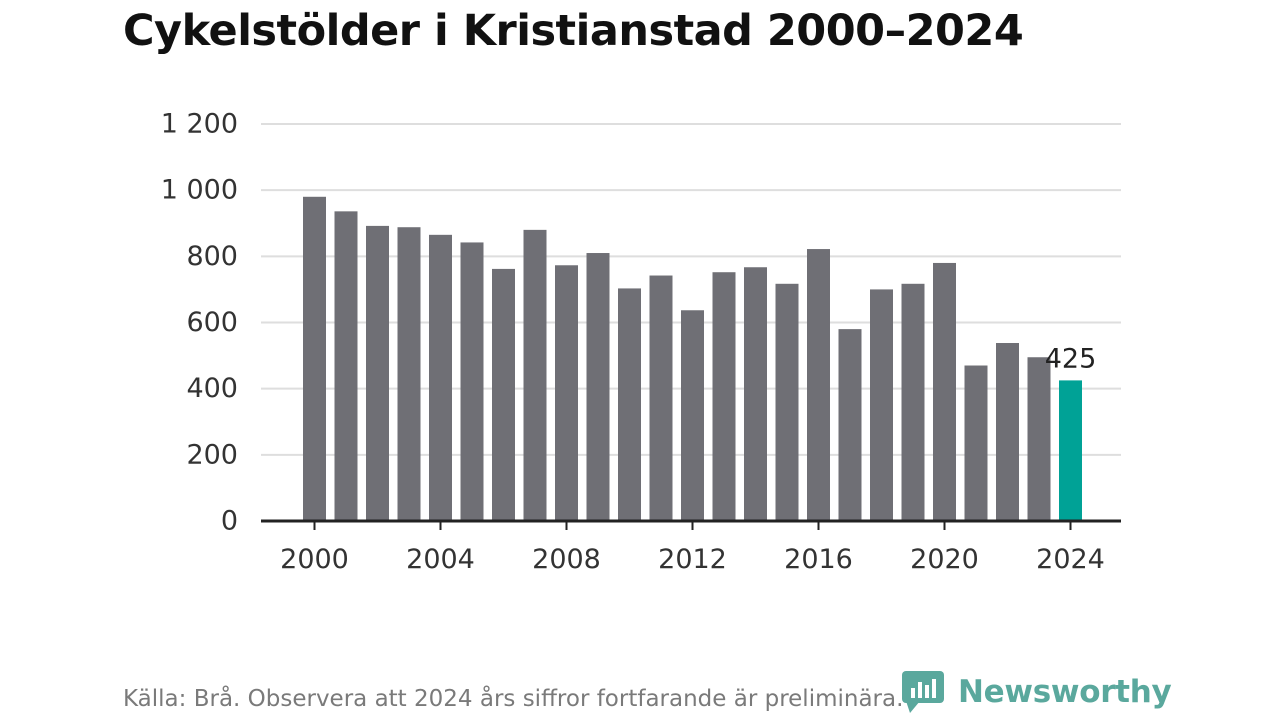  Describe the element at coordinates (923, 692) in the screenshot. I see `newsworthy-logo-icon` at that location.